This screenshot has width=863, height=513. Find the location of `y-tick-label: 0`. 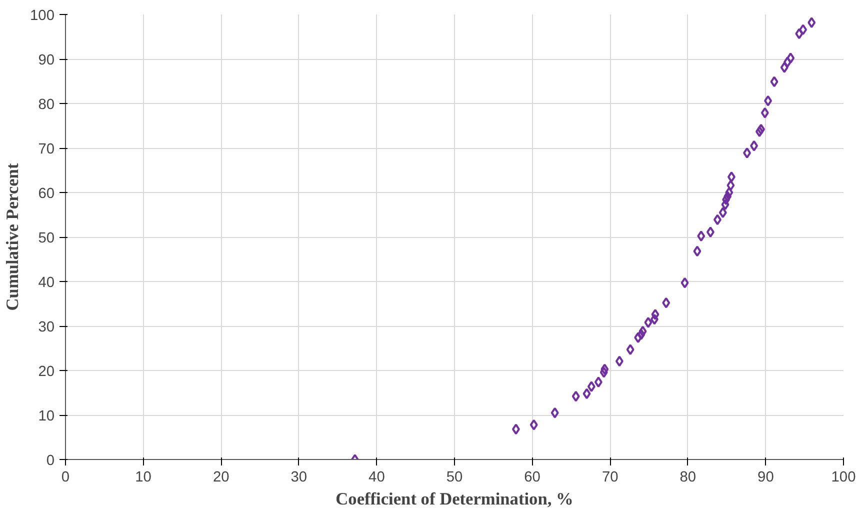

y-tick-label: 0 is located at coordinates (50, 461).